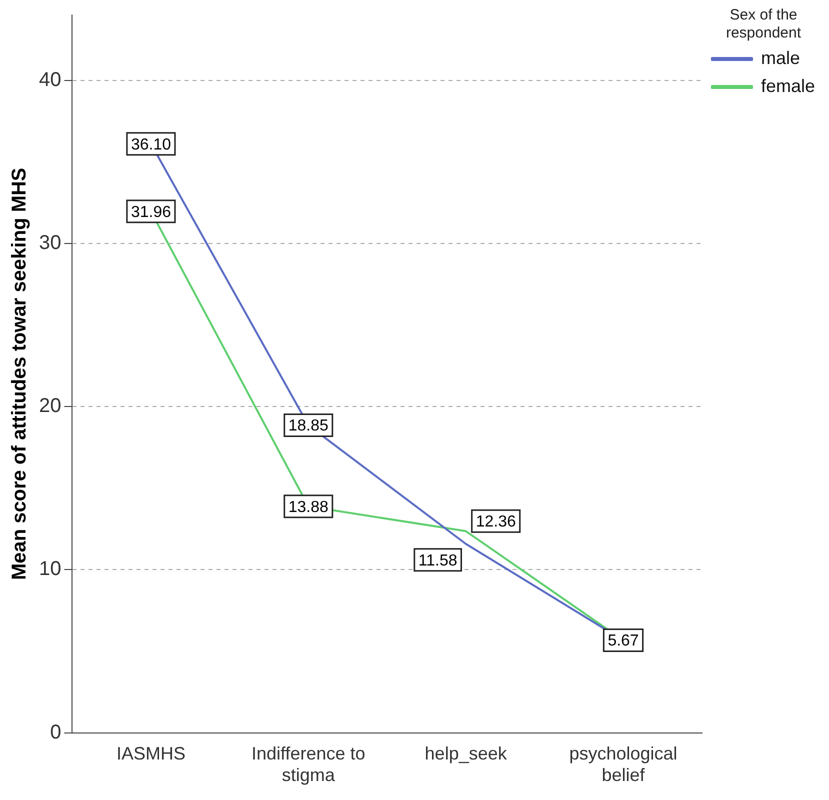 Image resolution: width=829 pixels, height=800 pixels. Describe the element at coordinates (309, 765) in the screenshot. I see `x-tick-label: Indifference to stigma` at that location.